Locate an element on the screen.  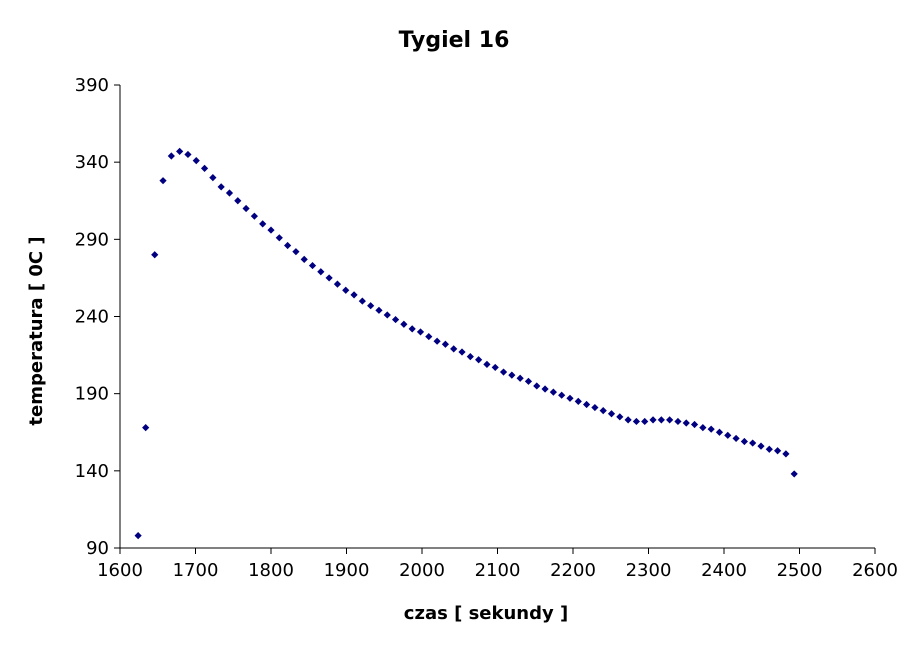
x-tick-label: 2500 is located at coordinates (800, 570).